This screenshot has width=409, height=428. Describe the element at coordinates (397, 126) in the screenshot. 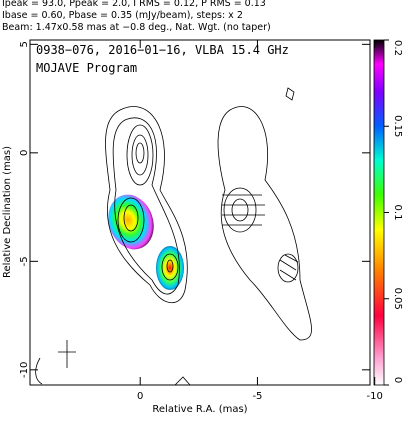

I see `colorbar-tick-label: 0.15` at that location.